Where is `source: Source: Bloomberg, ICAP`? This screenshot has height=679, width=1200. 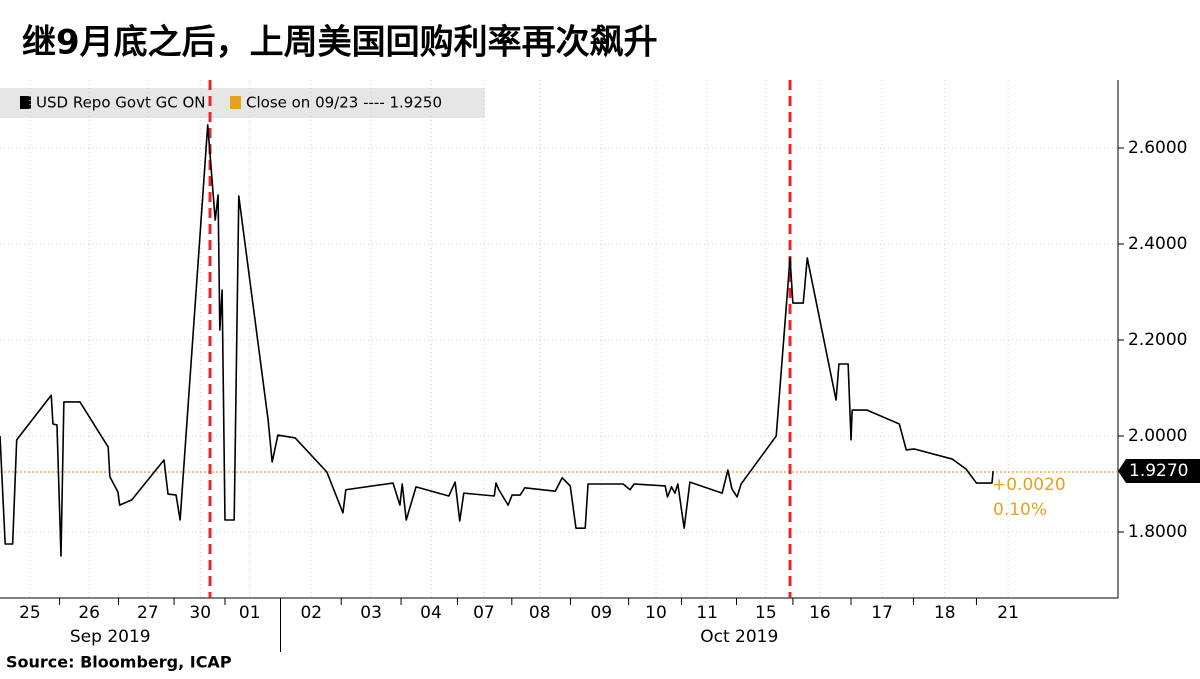 source: Source: Bloomberg, ICAP is located at coordinates (119, 662).